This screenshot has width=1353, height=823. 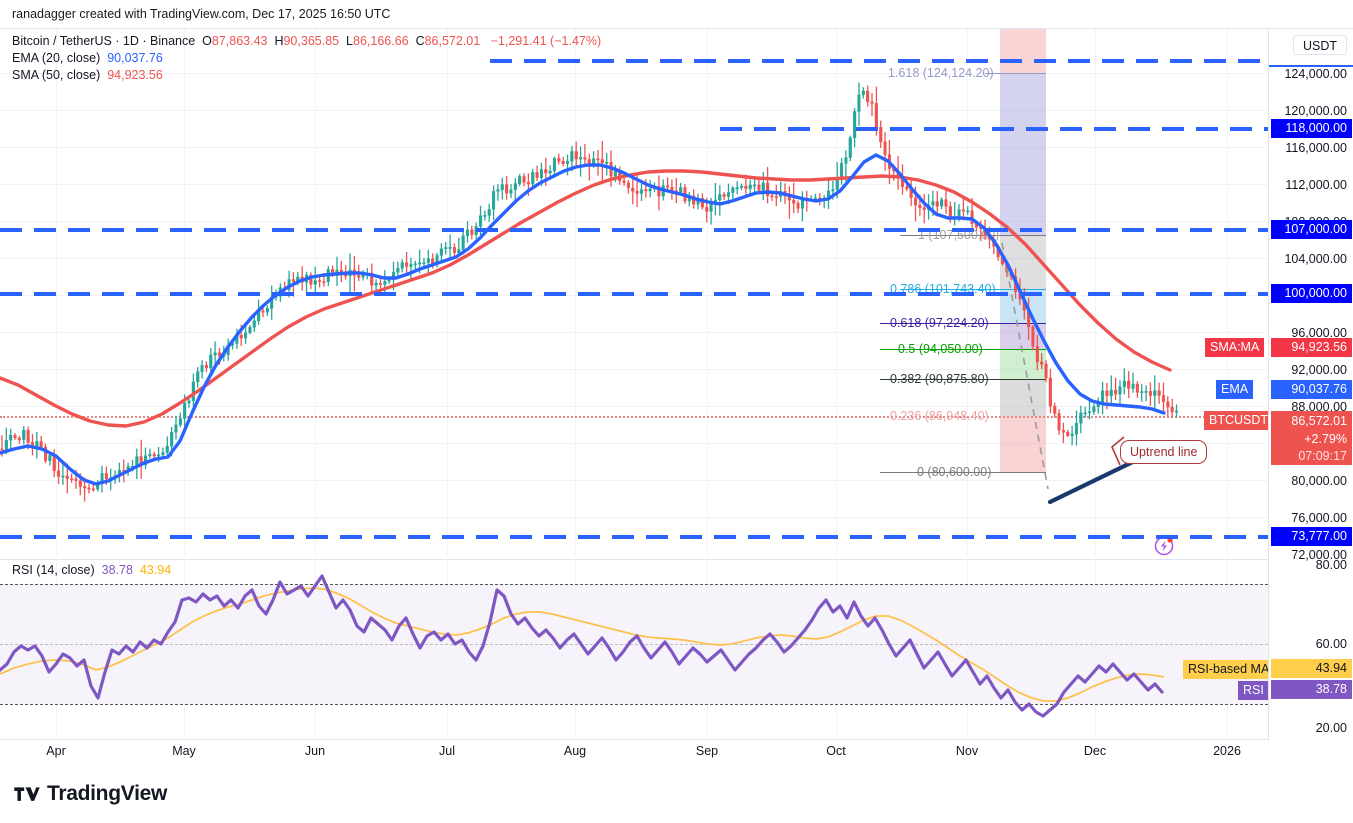 I want to click on fib-label-05: 0.5 (94,050.00), so click(x=940, y=349).